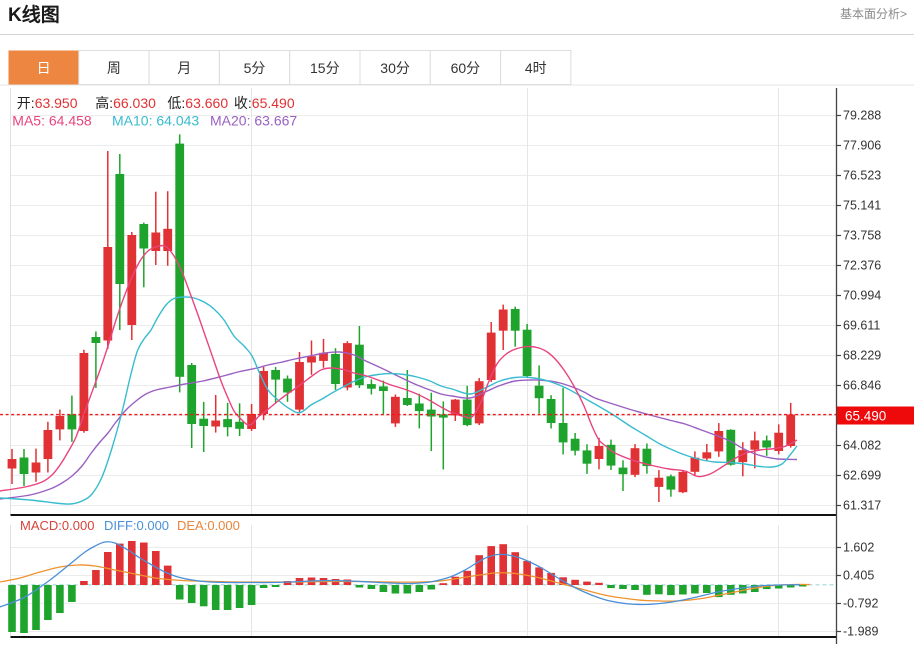  What do you see at coordinates (862, 236) in the screenshot?
I see `svg-text: 73.758` at bounding box center [862, 236].